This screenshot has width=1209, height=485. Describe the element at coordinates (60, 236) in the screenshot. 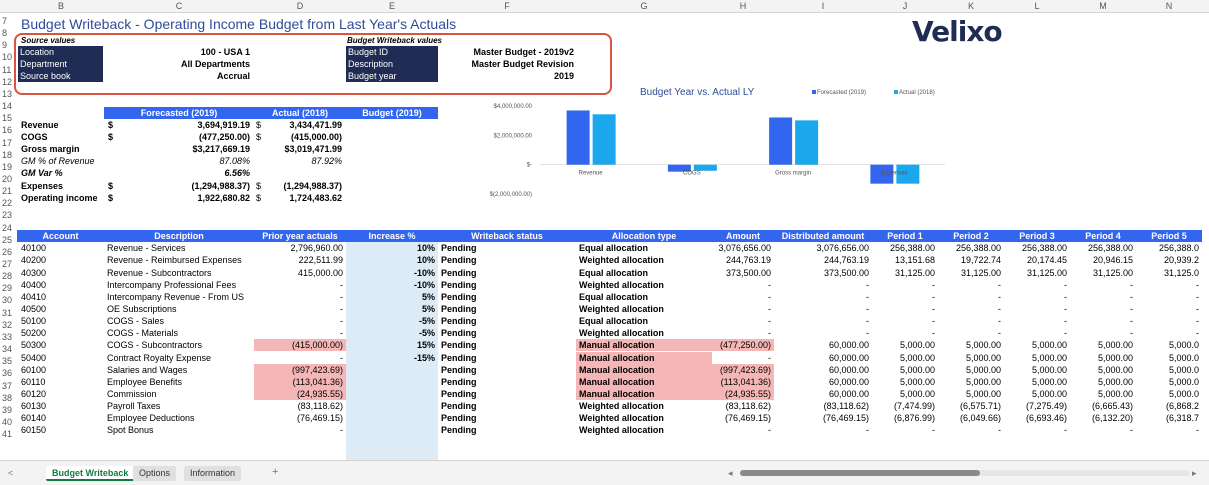

I see `table-header-account: Account` at that location.